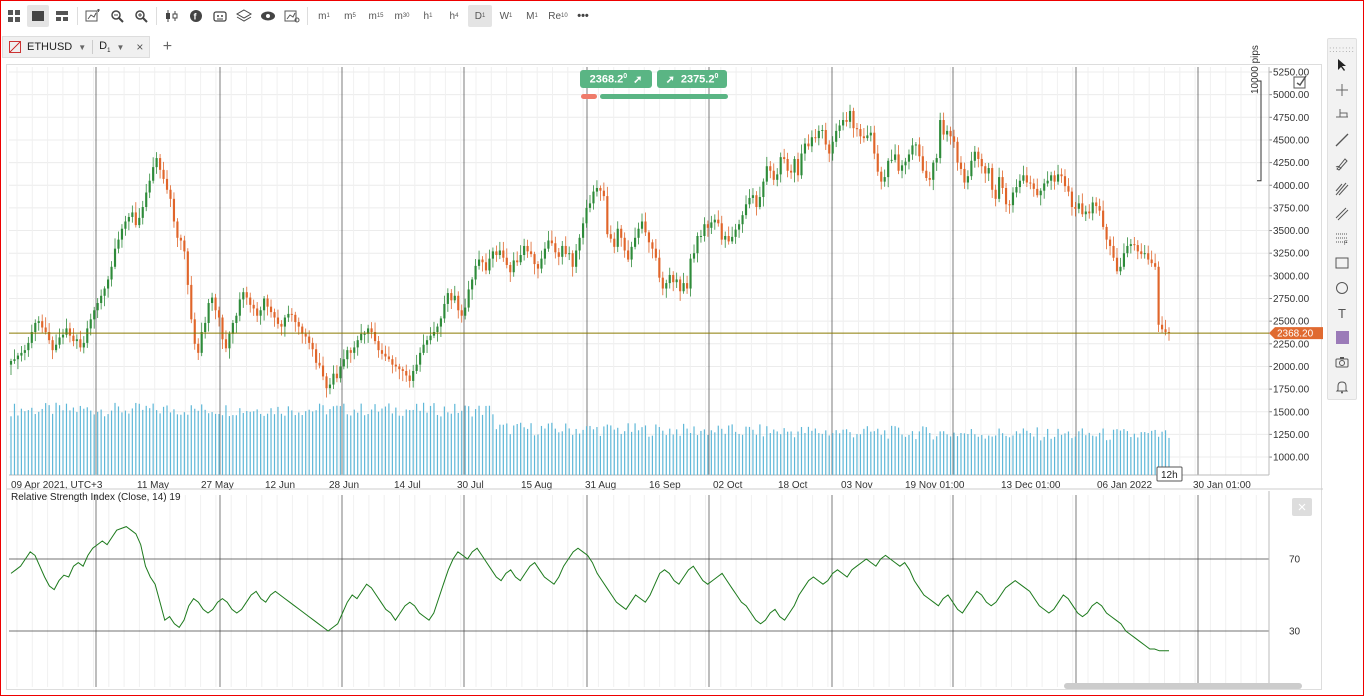  What do you see at coordinates (1342, 114) in the screenshot?
I see `measure-icon` at bounding box center [1342, 114].